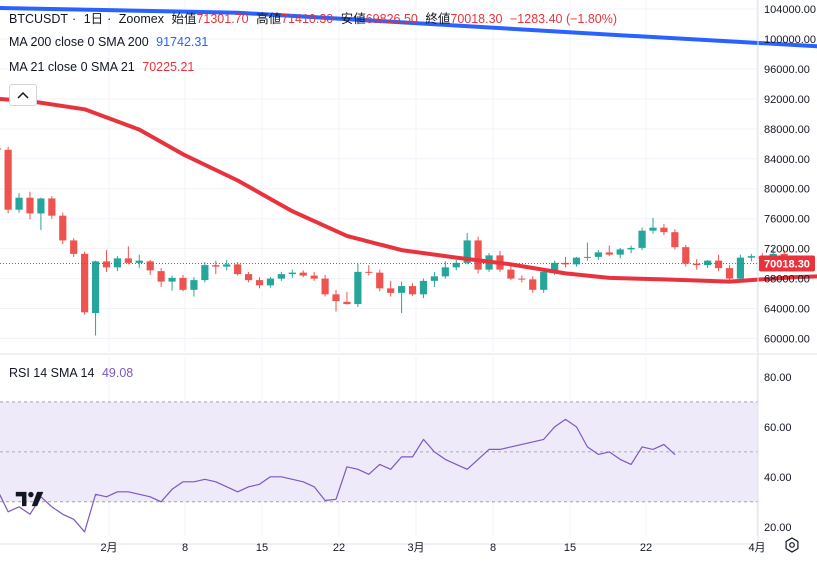 This screenshot has width=817, height=565. I want to click on ma200-legend: MA 200 close 0 SMA 200 91742.31, so click(110, 42).